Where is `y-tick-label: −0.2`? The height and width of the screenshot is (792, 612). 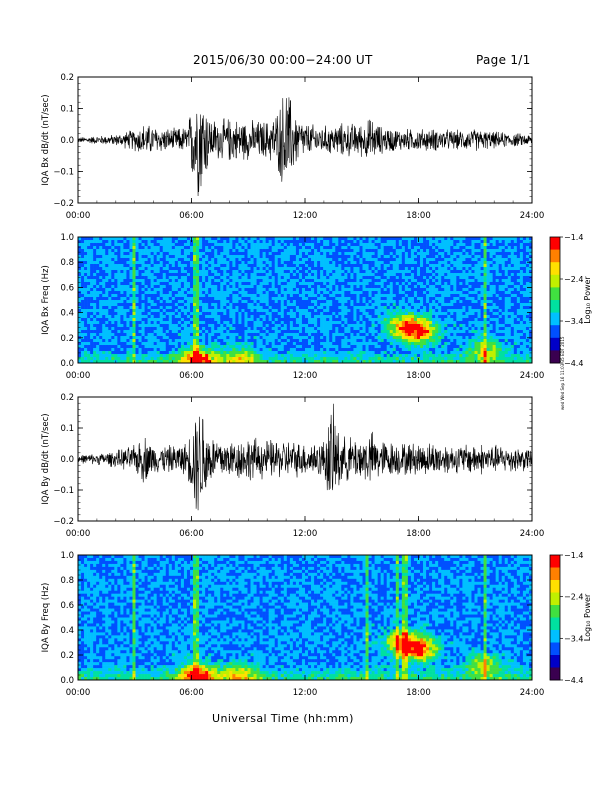
y-tick-label: −0.2 is located at coordinates (63, 204).